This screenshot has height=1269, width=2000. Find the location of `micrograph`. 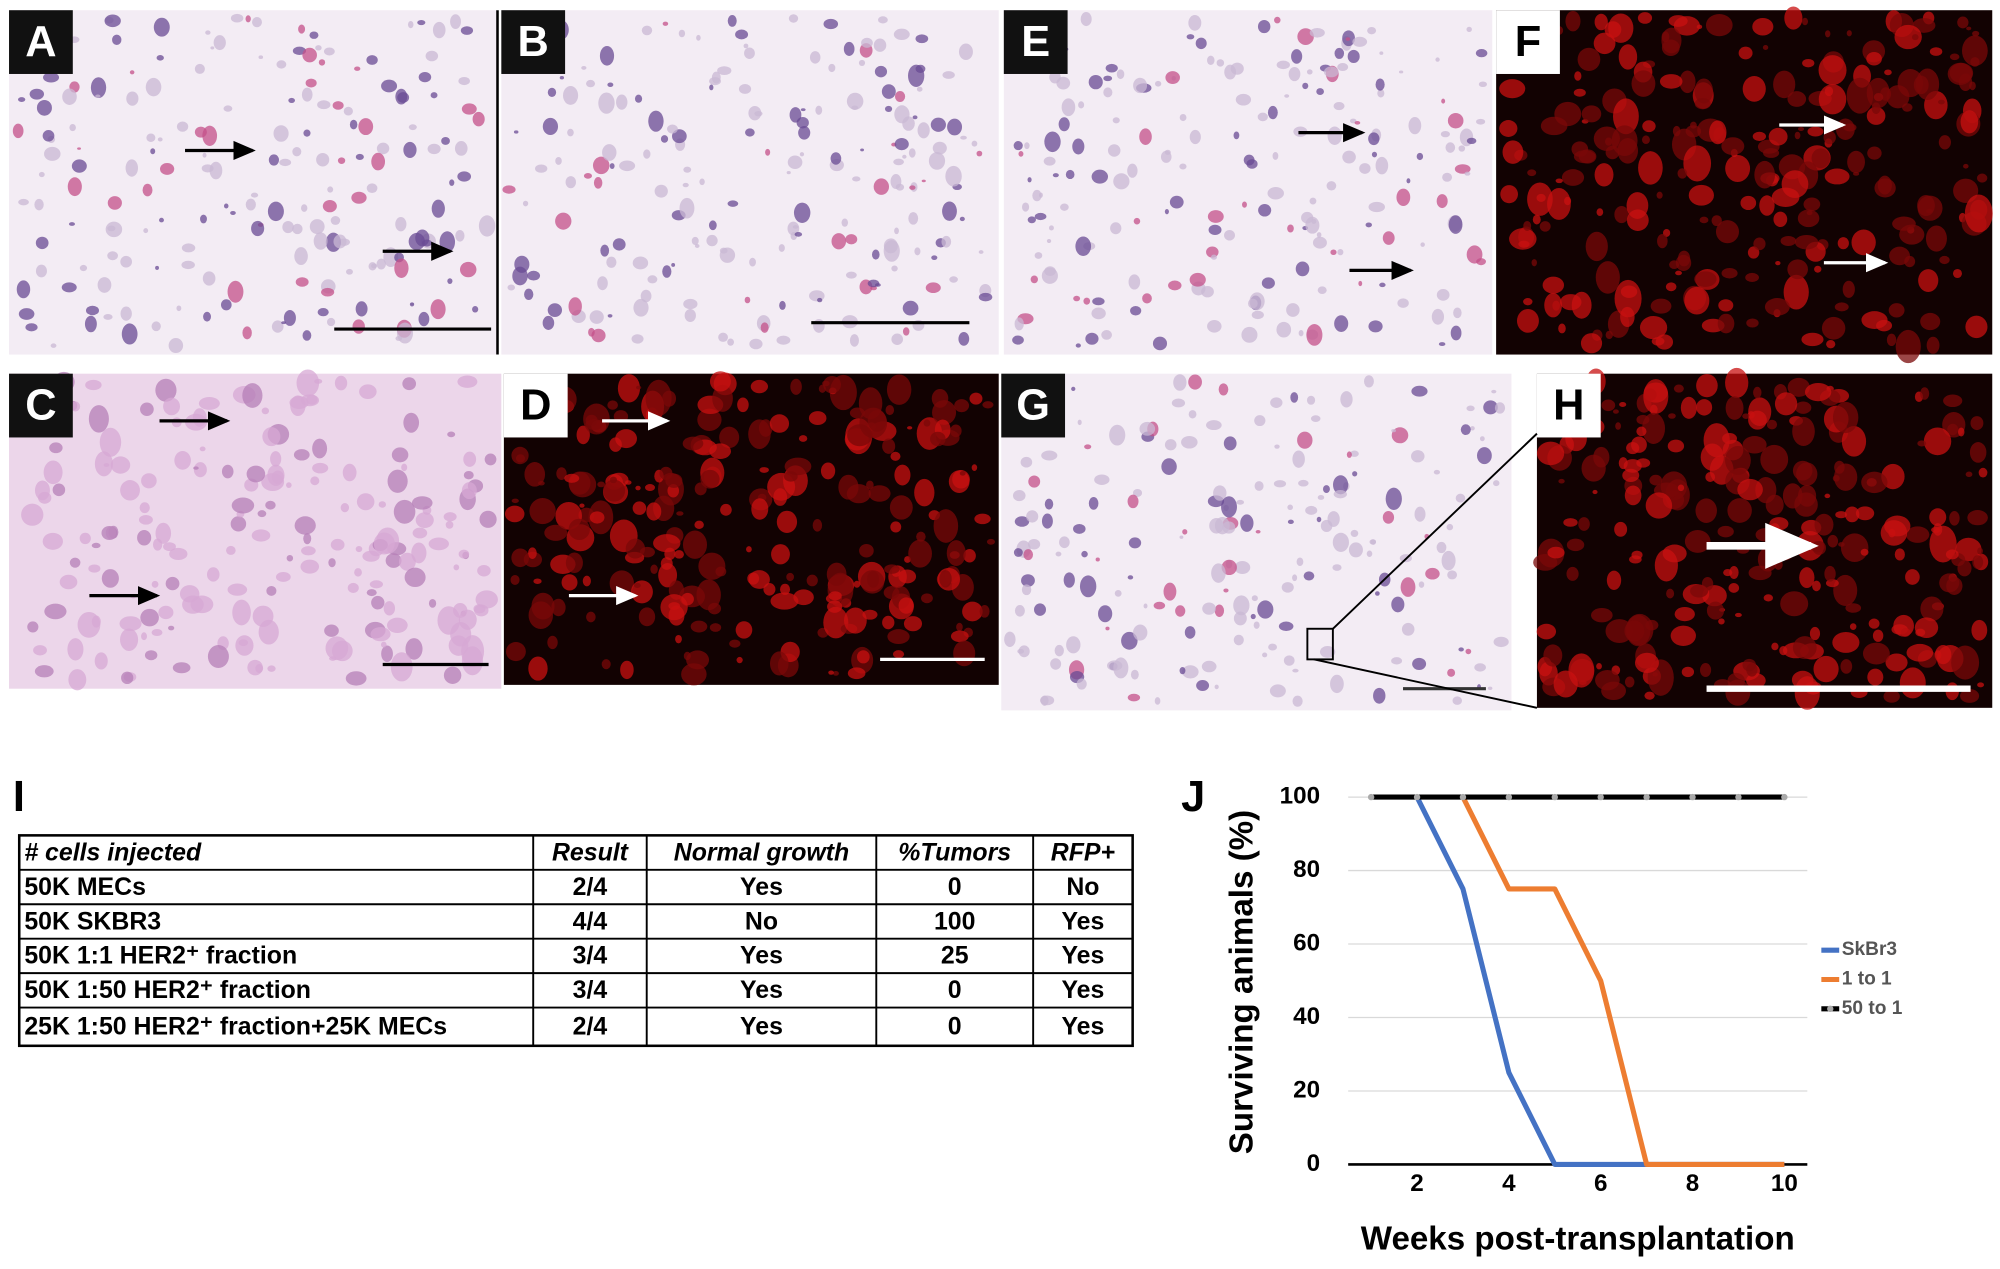

micrograph is located at coordinates (1256, 542).